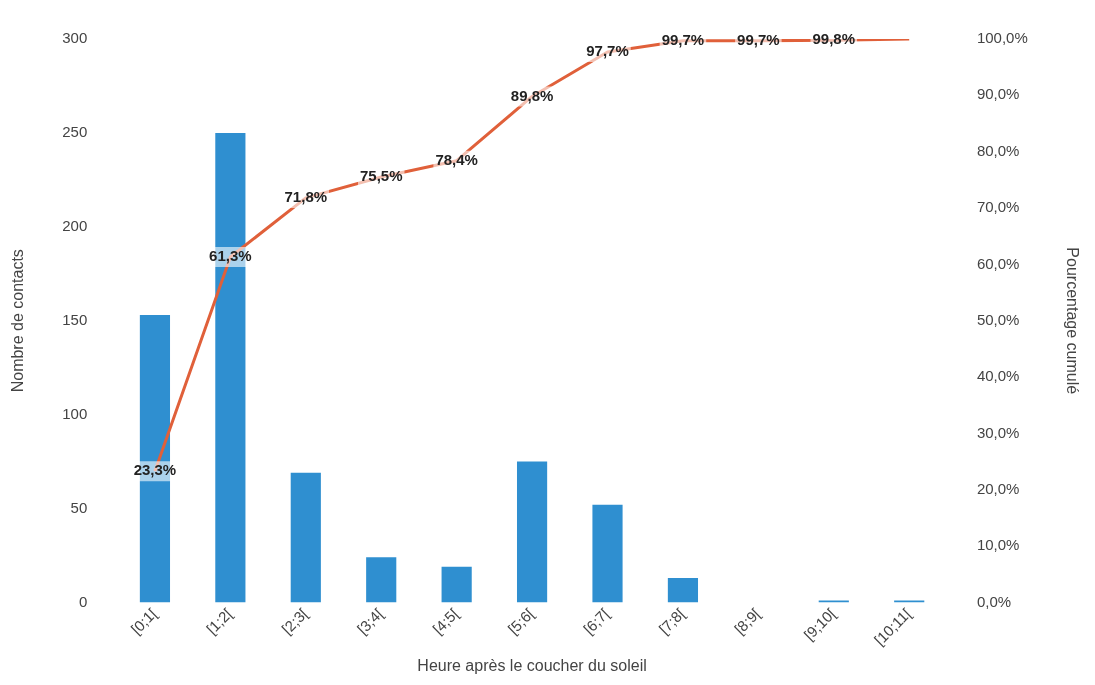 This screenshot has height=685, width=1095. Describe the element at coordinates (994, 601) in the screenshot. I see `y2-tick-label: 0,0%` at that location.